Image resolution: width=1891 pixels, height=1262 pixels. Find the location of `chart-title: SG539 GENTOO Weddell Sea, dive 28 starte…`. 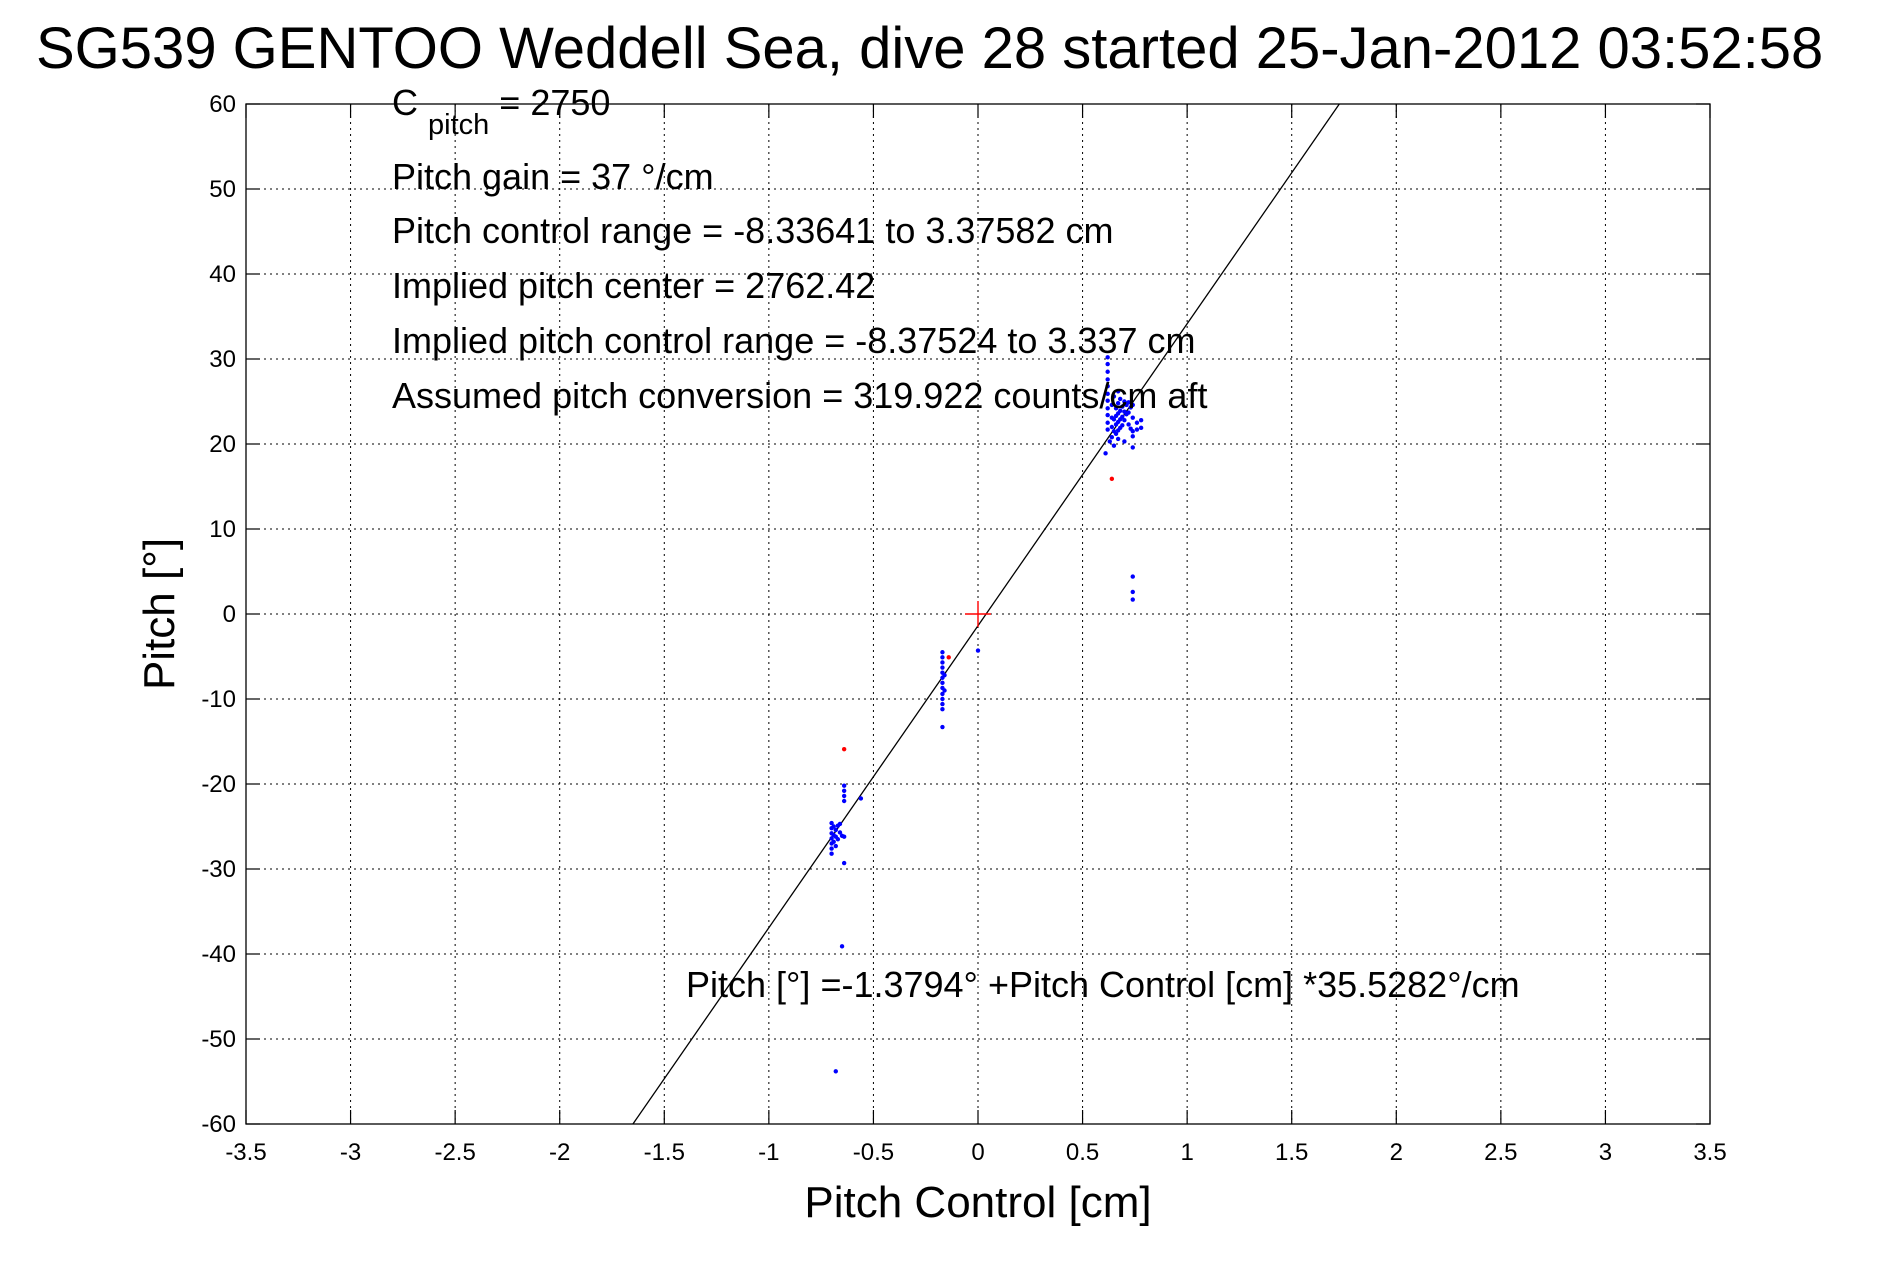

chart-title: SG539 GENTOO Weddell Sea, dive 28 starte… is located at coordinates (929, 48).